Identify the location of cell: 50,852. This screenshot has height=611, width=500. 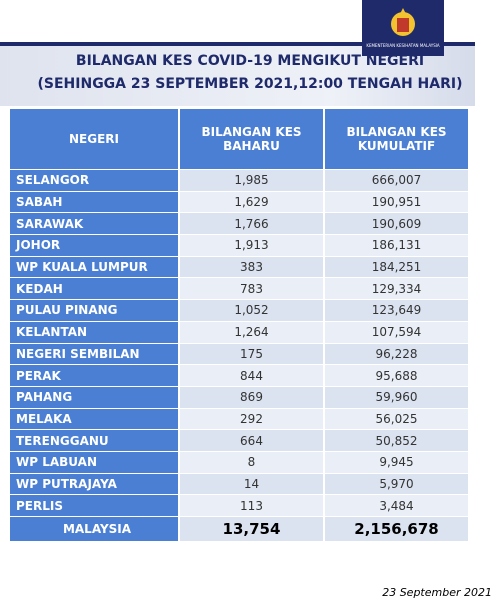
(397, 440).